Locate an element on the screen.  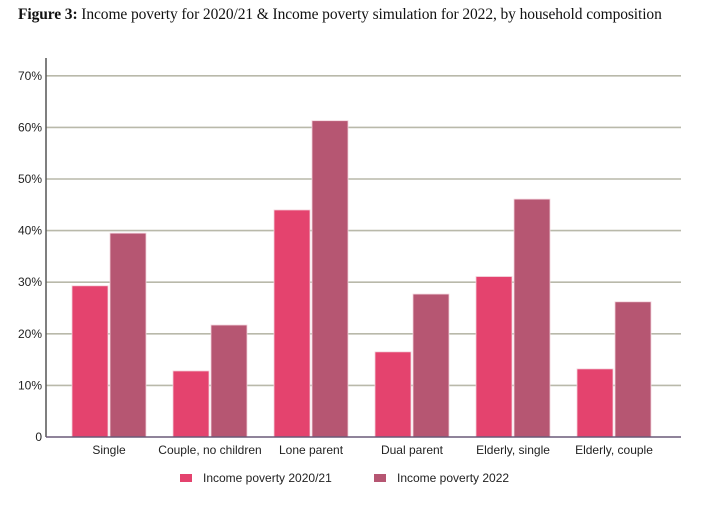
x-tick-label: Elderly, couple is located at coordinates (614, 450).